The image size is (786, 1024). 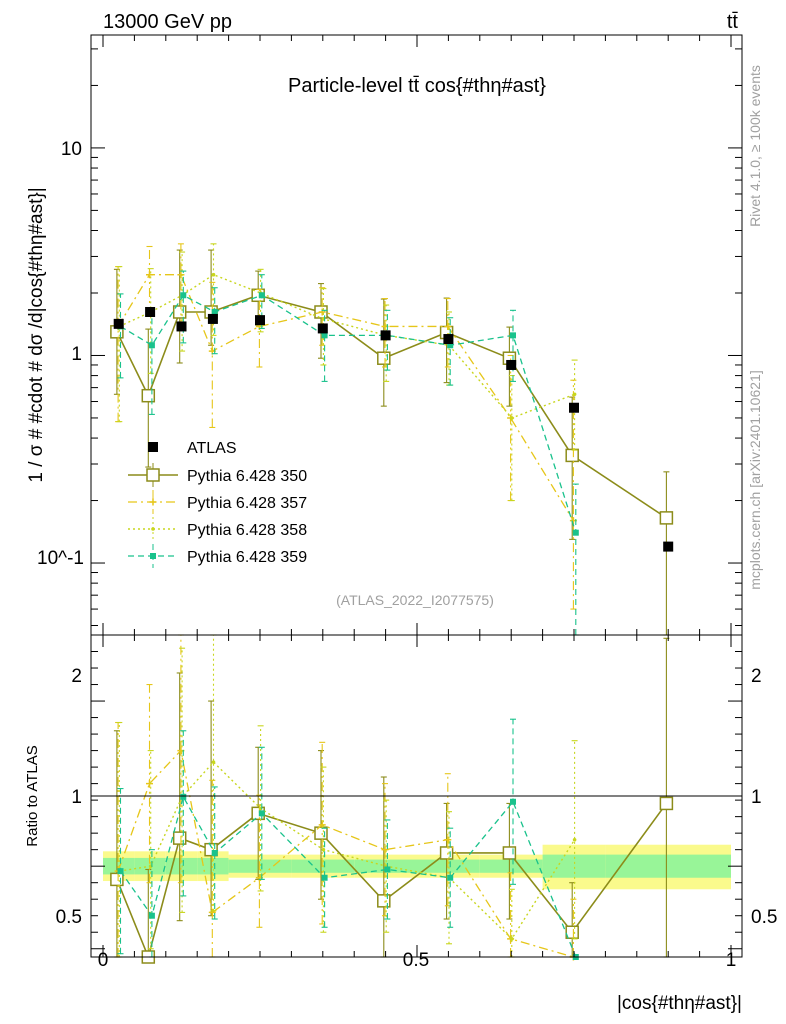 I want to click on plot-title: Particle-level tt̄ cos{#thη#ast}, so click(x=417, y=86).